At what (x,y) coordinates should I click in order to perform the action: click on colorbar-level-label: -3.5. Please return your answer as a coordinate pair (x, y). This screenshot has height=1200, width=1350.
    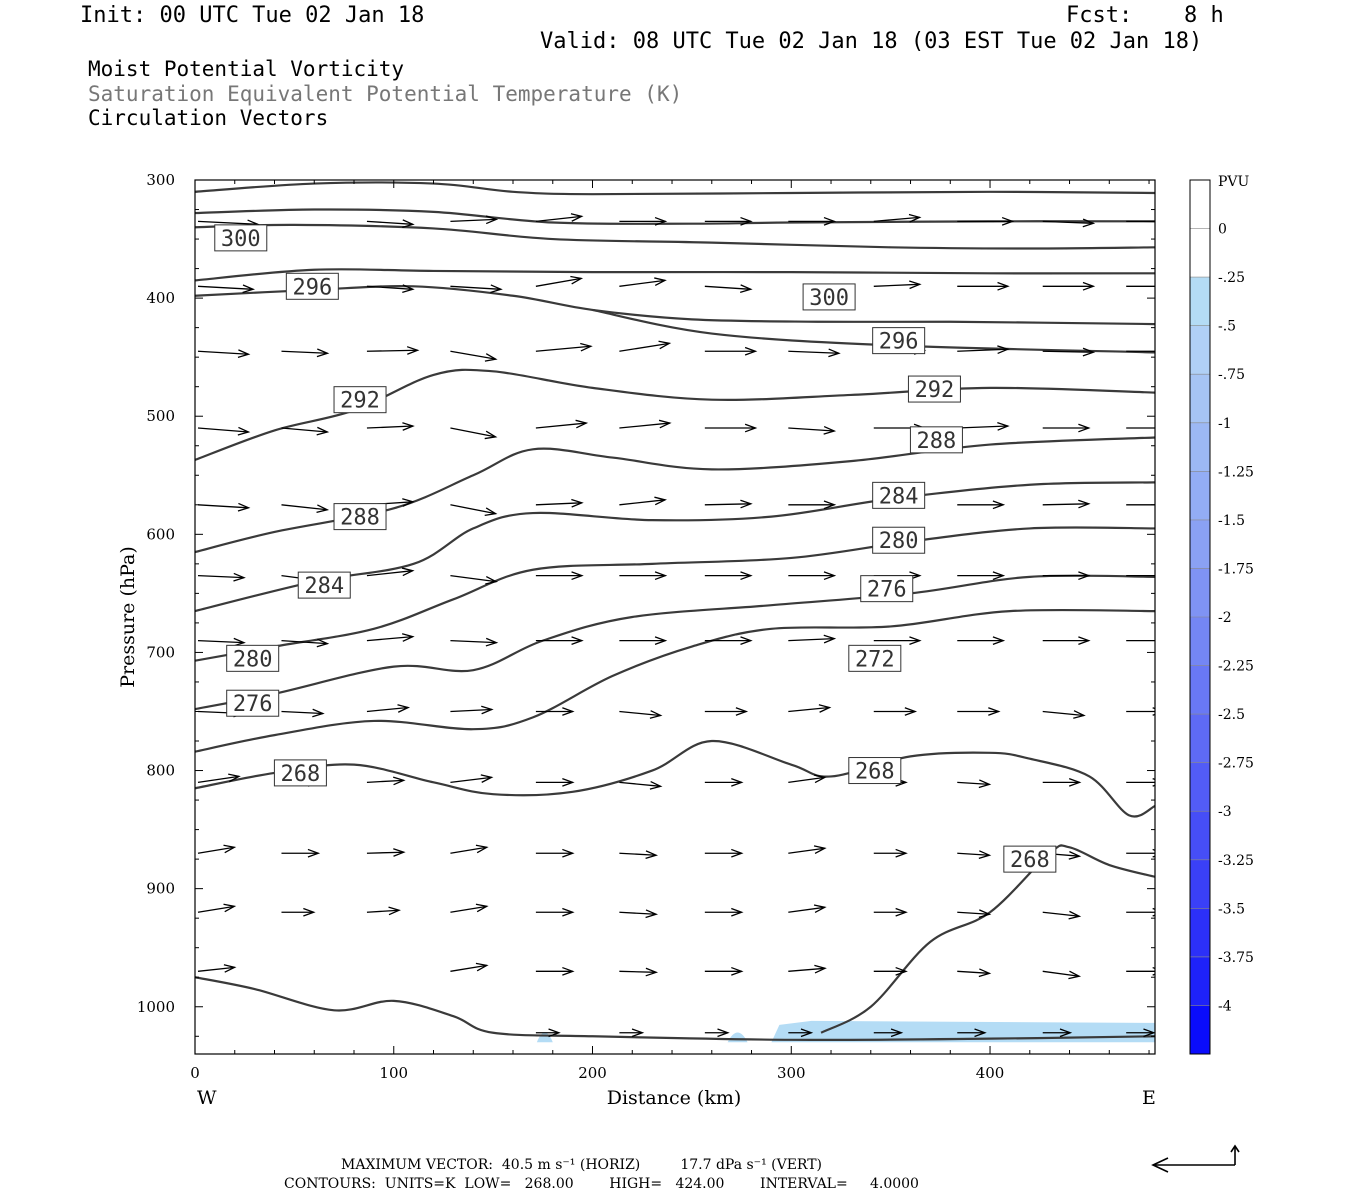
    Looking at the image, I should click on (1231, 909).